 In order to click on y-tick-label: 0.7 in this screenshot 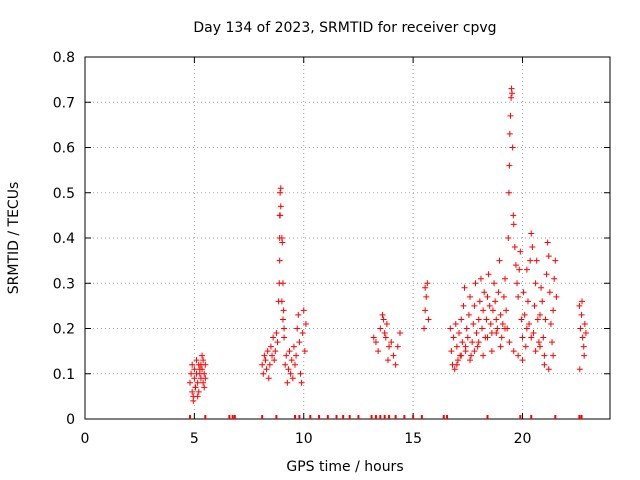, I will do `click(64, 103)`.